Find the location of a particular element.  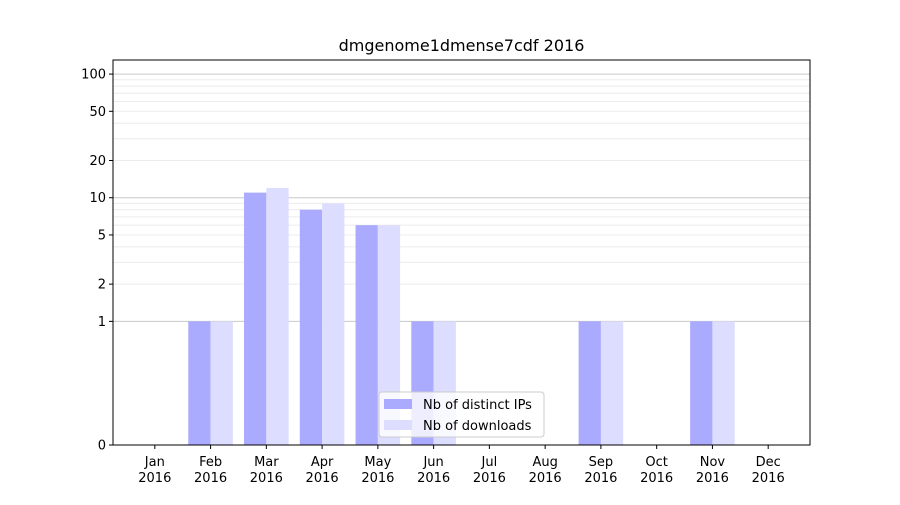

legend-label: Nb of distinct IPs is located at coordinates (477, 405).